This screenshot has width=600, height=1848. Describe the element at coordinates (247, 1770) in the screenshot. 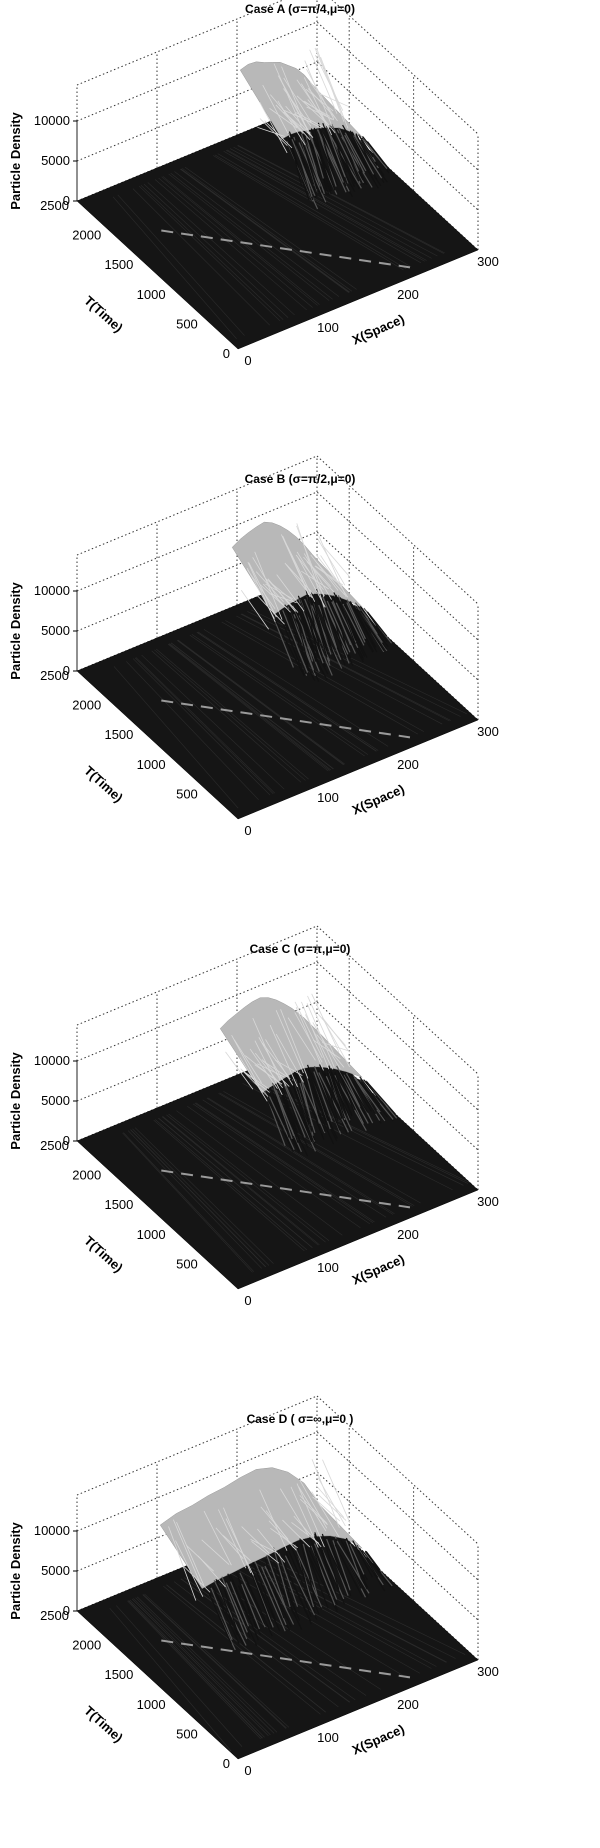

I see `x-tick-label: 0` at that location.